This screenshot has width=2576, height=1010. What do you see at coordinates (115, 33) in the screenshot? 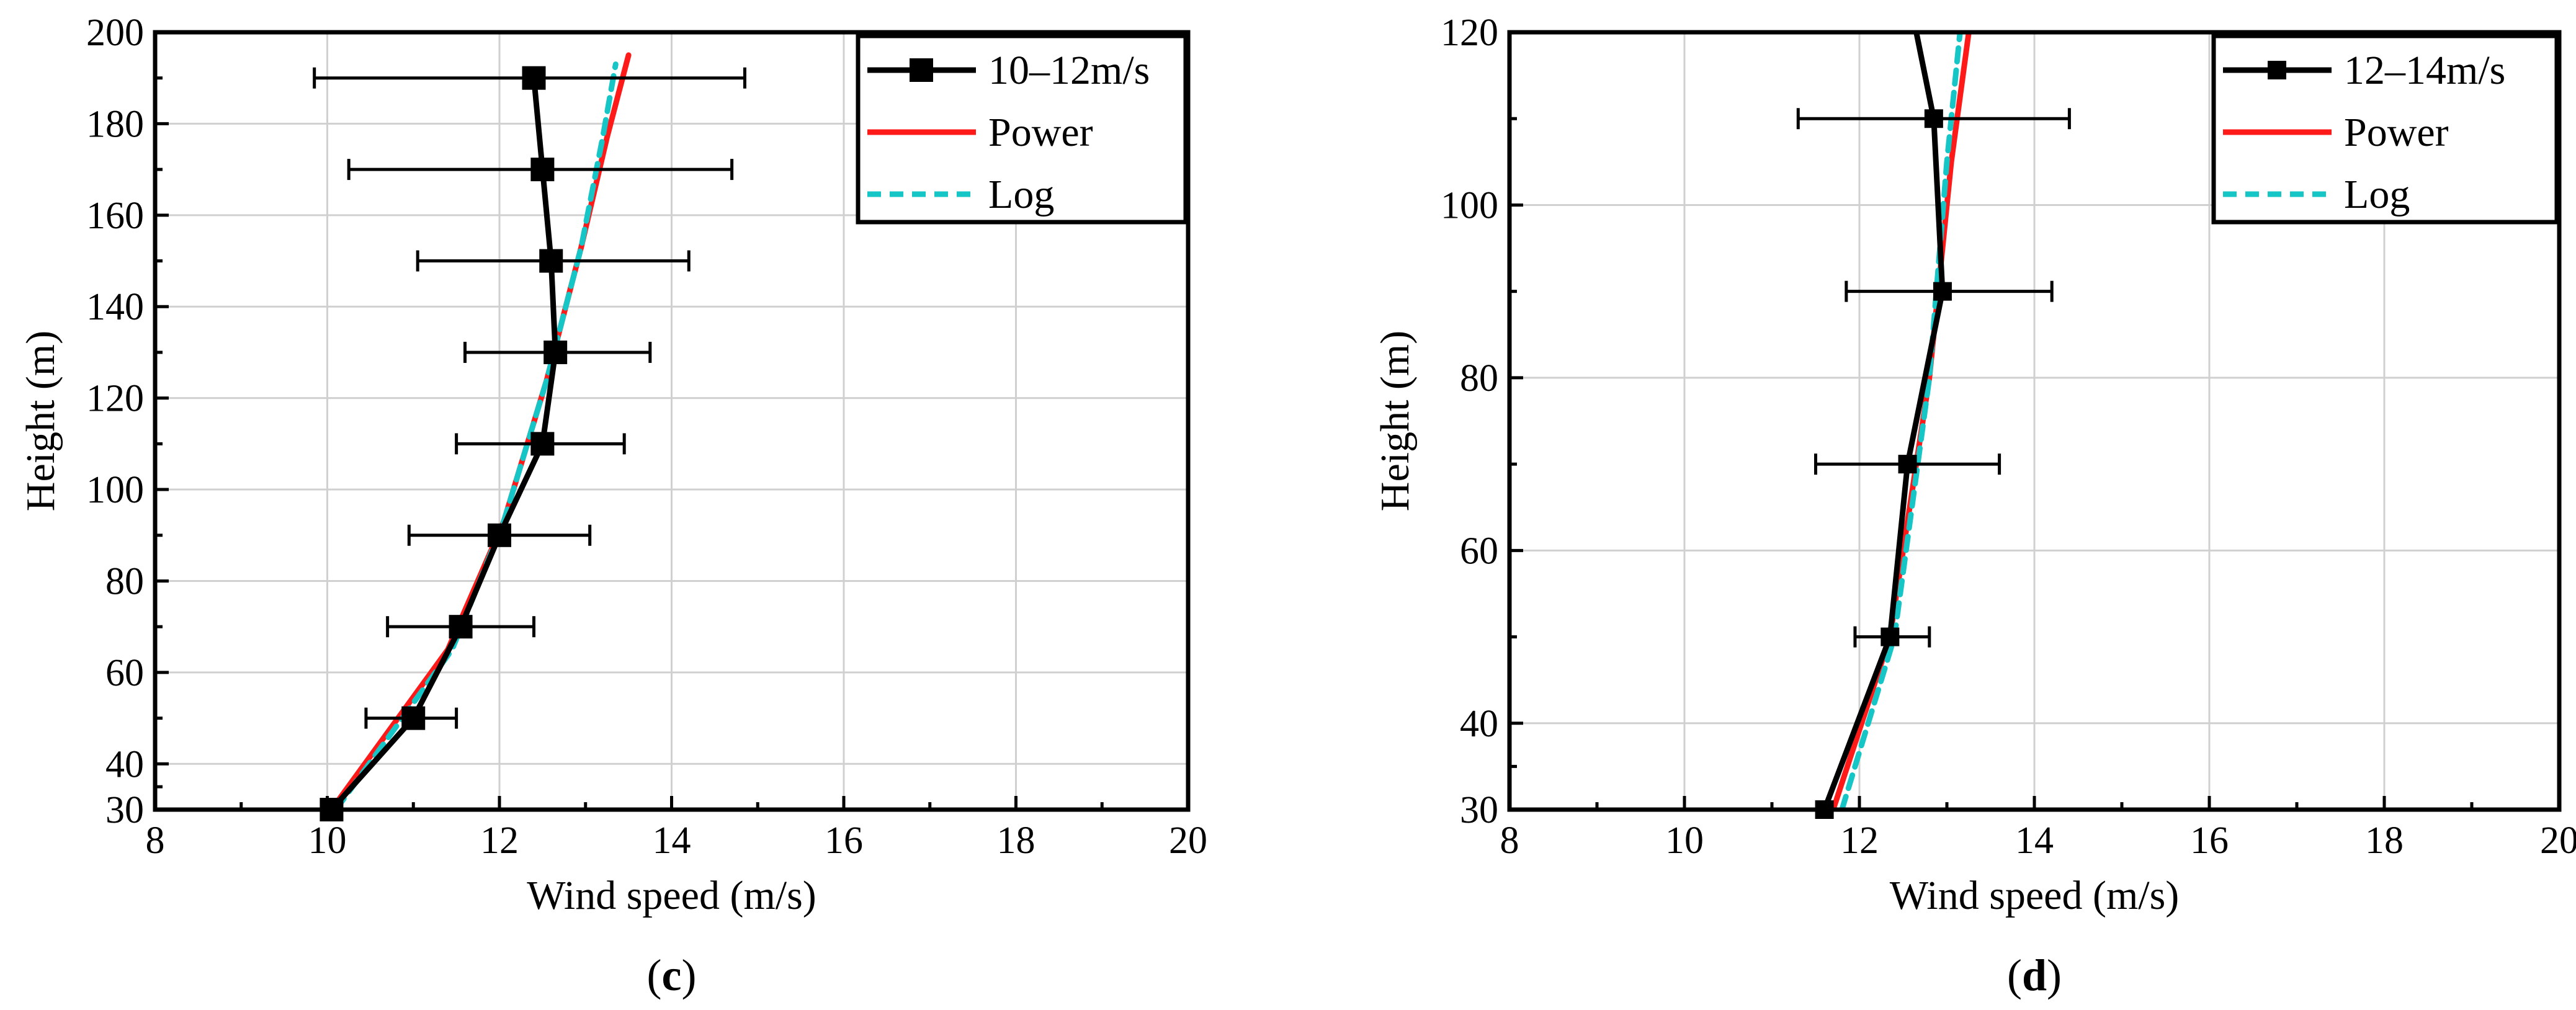
I see `y-tick-label: 200` at bounding box center [115, 33].